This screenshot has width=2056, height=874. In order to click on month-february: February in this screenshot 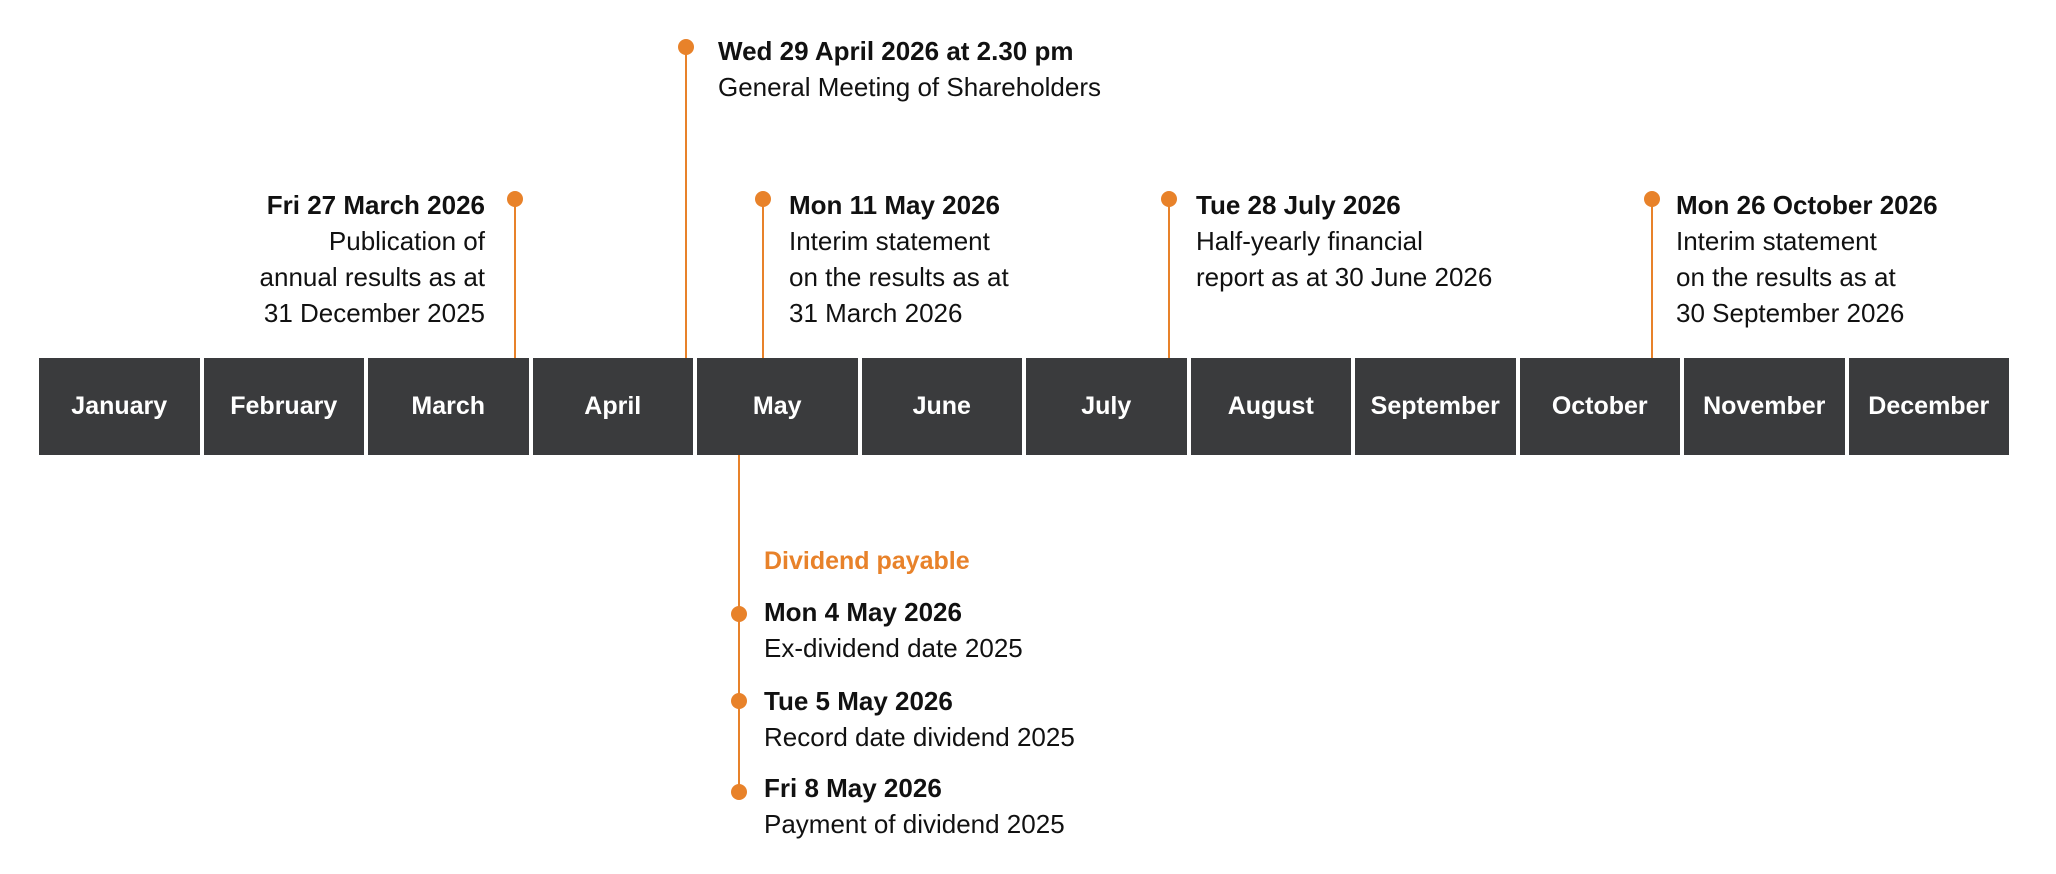, I will do `click(283, 406)`.